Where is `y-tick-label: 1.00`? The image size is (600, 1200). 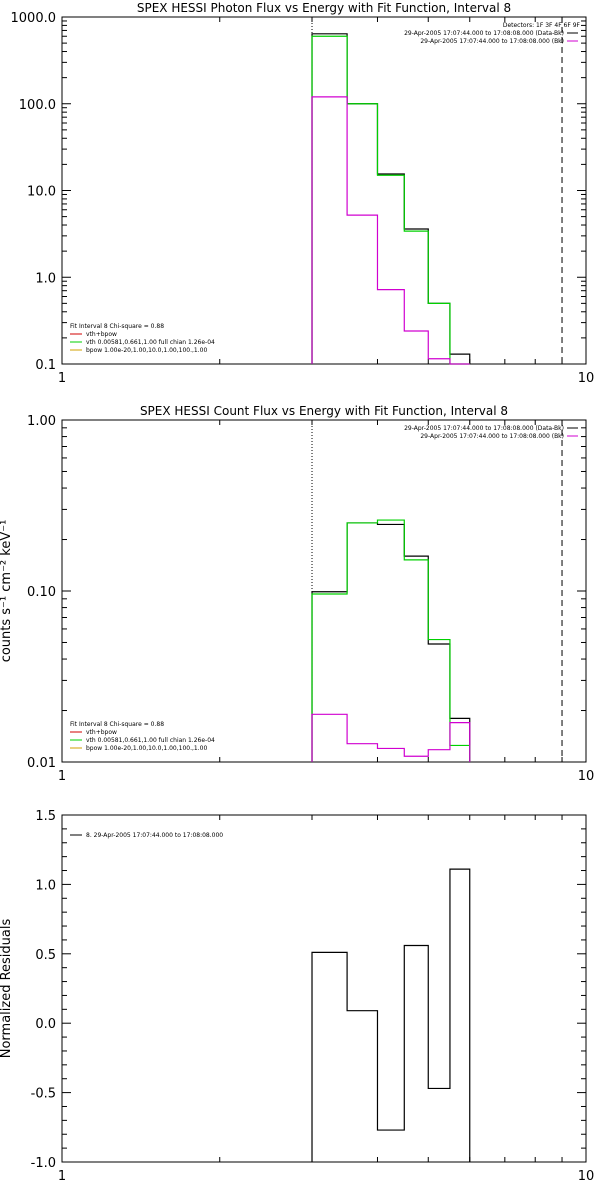
y-tick-label: 1.00 is located at coordinates (41, 421).